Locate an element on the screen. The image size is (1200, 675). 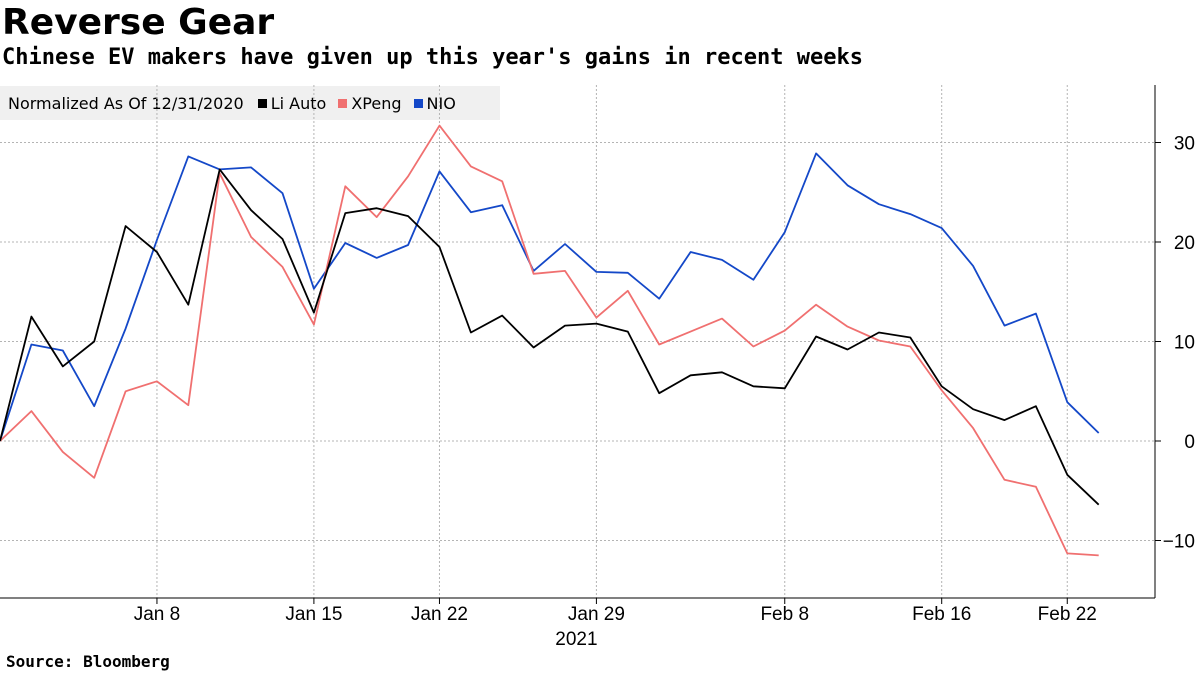
x-tick-label: Feb 16 is located at coordinates (941, 614).